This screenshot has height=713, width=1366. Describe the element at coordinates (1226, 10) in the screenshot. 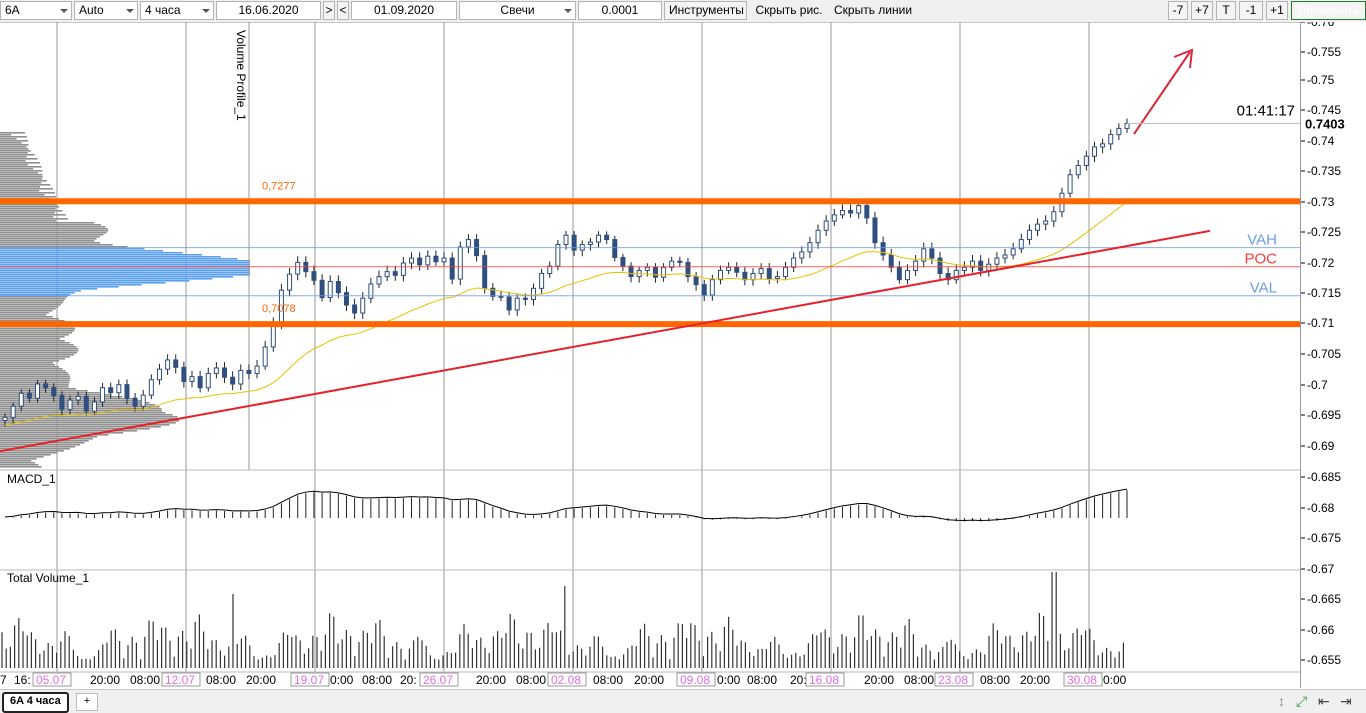

I see `t-button: T` at that location.